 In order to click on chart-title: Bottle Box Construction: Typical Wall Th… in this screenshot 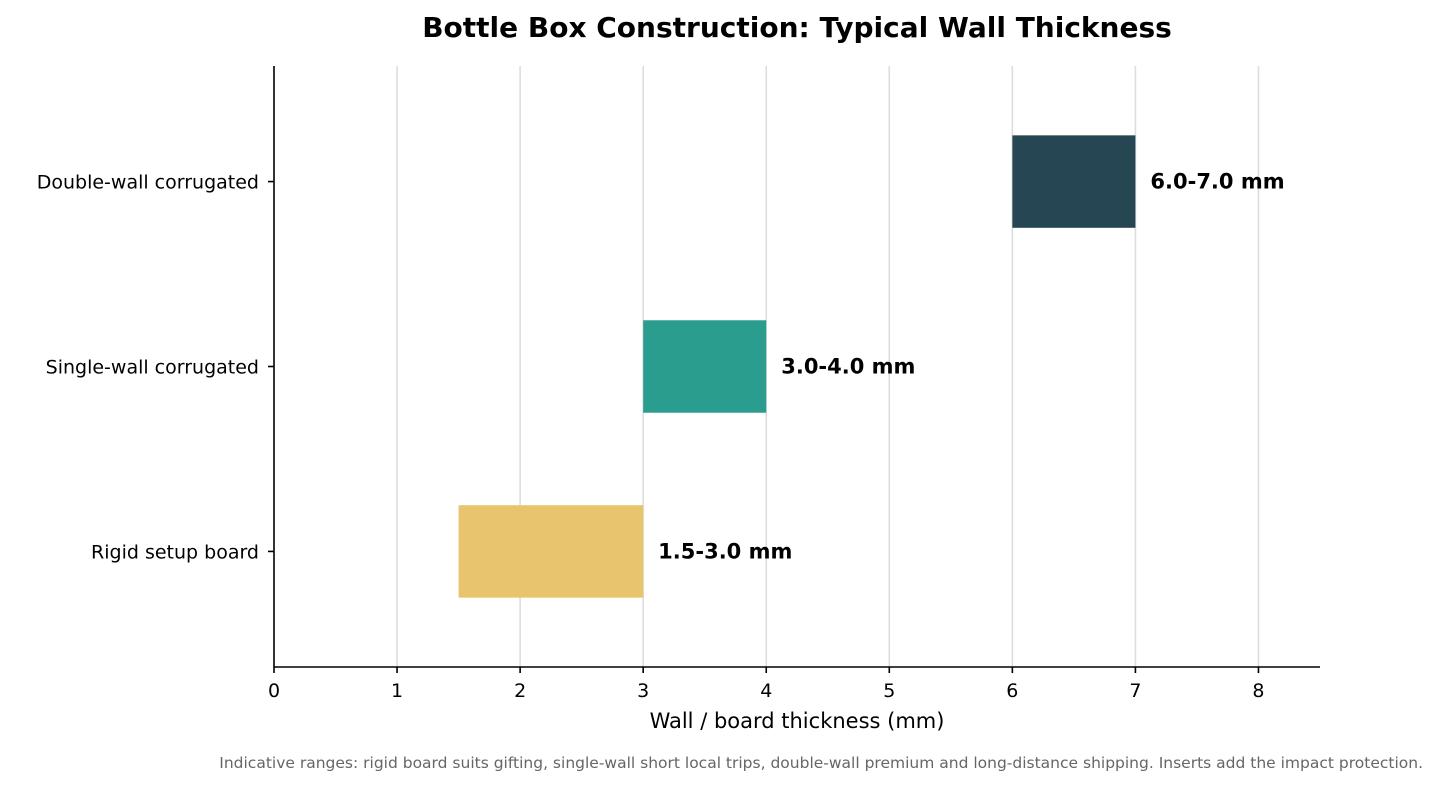, I will do `click(797, 27)`.